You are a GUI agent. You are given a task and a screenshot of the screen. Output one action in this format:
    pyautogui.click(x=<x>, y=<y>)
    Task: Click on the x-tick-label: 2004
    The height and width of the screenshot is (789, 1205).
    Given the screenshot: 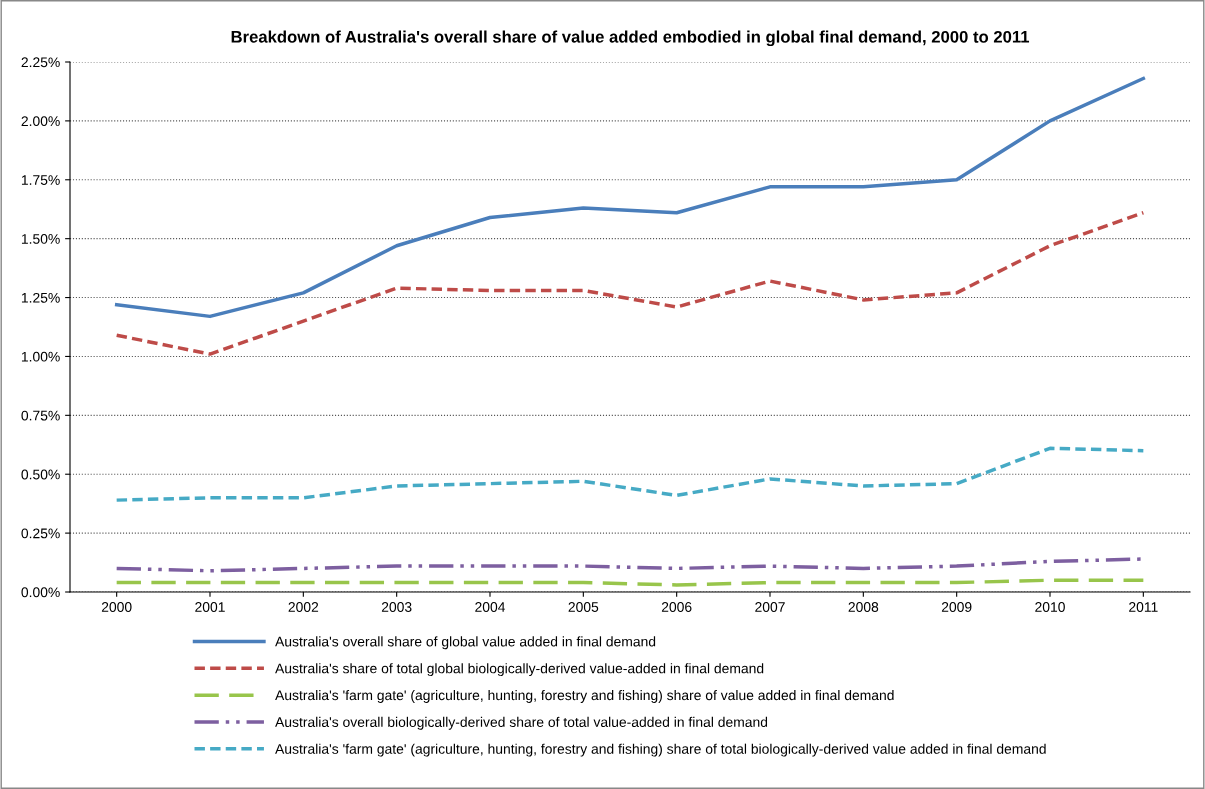 What is the action you would take?
    pyautogui.click(x=490, y=607)
    